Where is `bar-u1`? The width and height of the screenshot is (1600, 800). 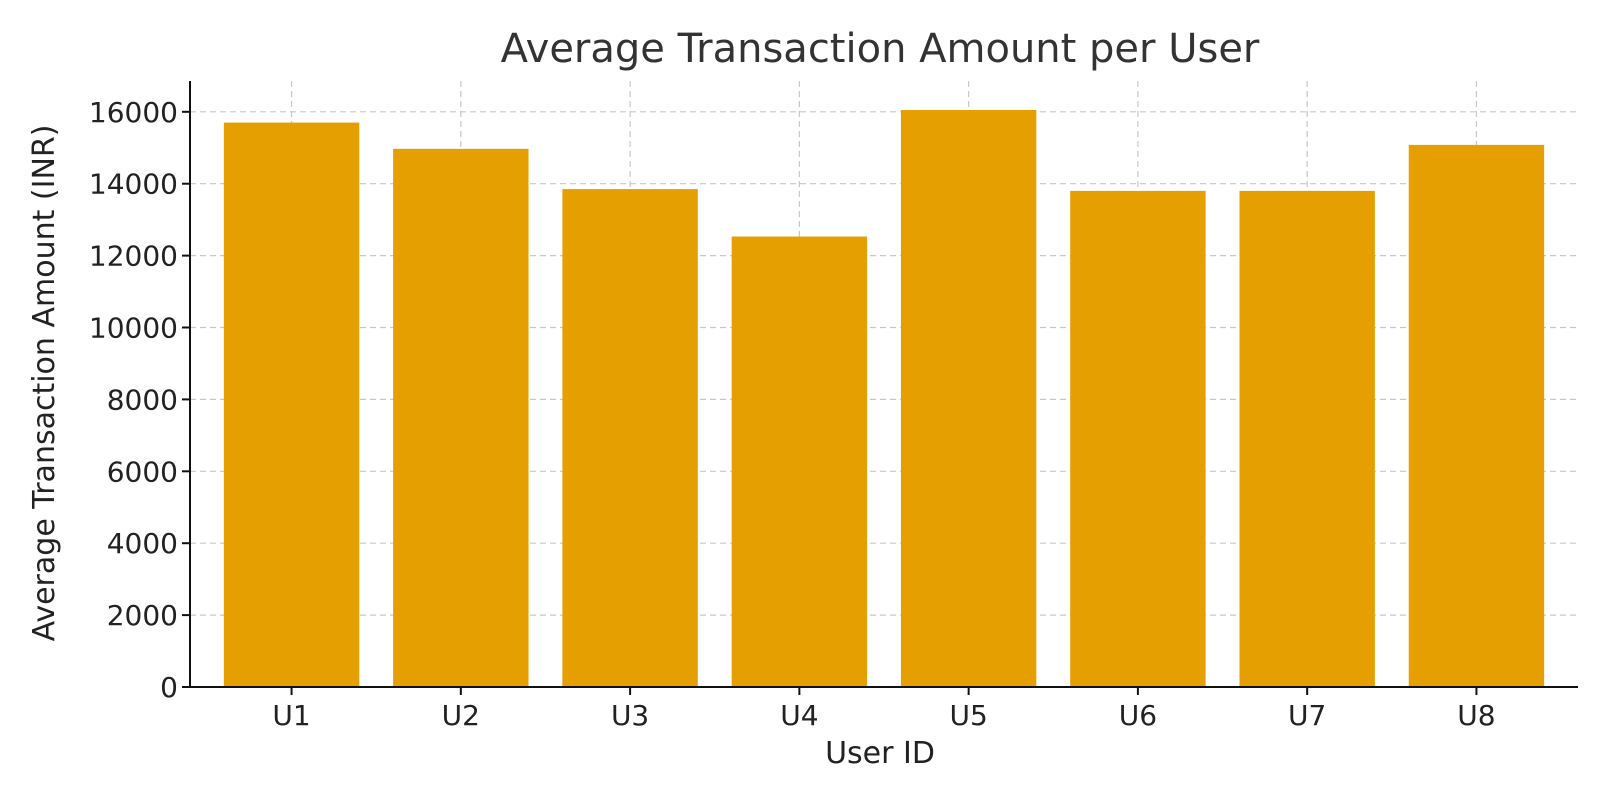
bar-u1 is located at coordinates (291, 405).